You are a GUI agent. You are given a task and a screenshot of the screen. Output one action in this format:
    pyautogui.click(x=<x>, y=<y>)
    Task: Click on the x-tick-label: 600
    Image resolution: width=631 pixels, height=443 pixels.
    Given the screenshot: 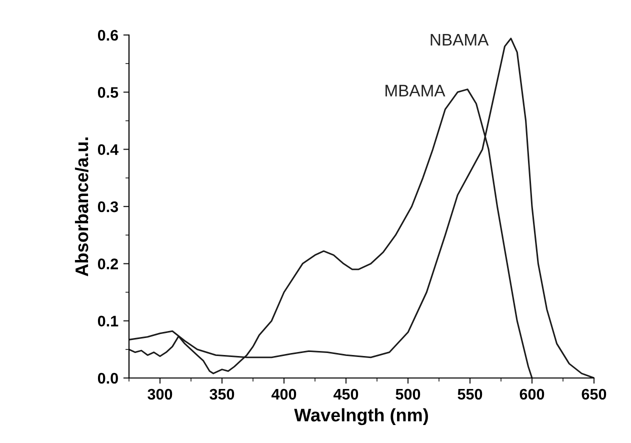 What is the action you would take?
    pyautogui.click(x=532, y=394)
    